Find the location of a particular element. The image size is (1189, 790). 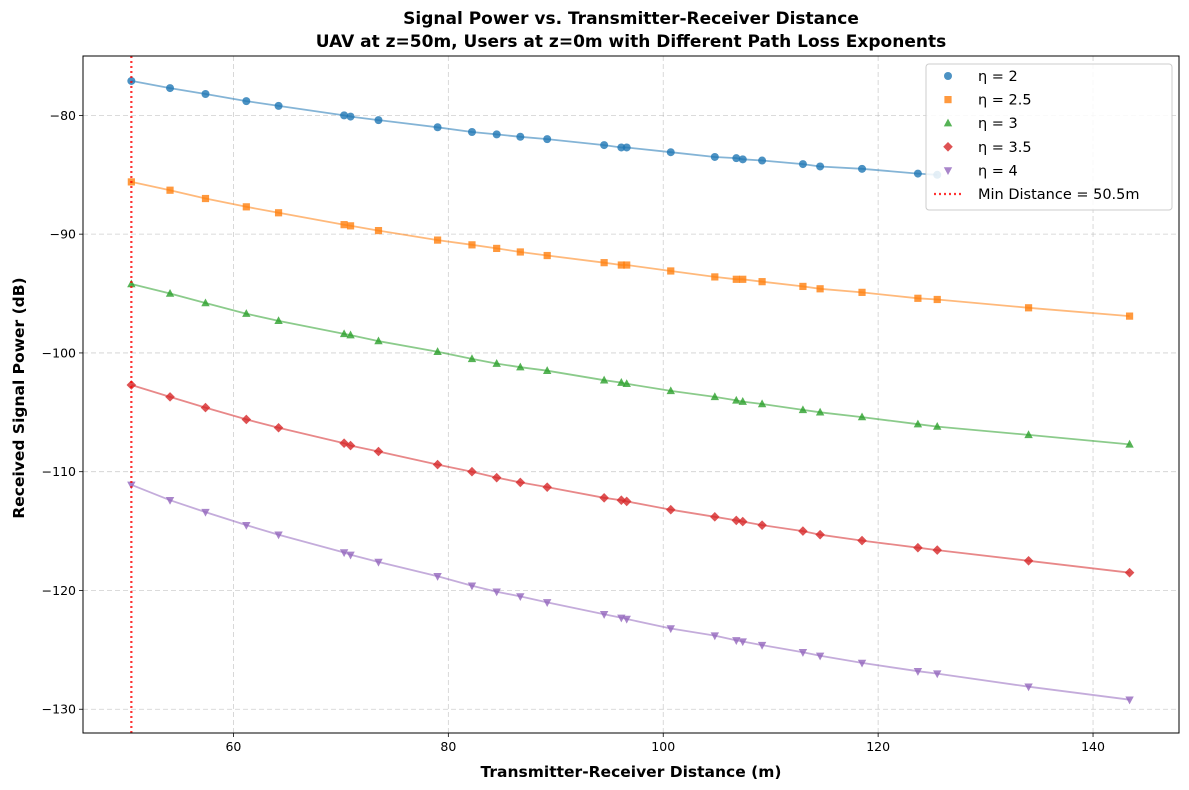

y-axis-label: Received Signal Power (dB) is located at coordinates (19, 397).